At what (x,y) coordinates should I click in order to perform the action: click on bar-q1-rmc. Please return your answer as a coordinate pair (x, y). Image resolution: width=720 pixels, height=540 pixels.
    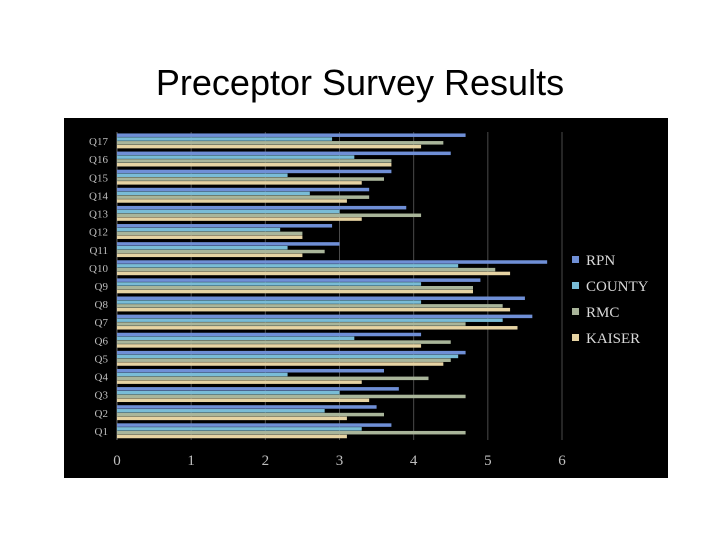
    Looking at the image, I should click on (291, 432).